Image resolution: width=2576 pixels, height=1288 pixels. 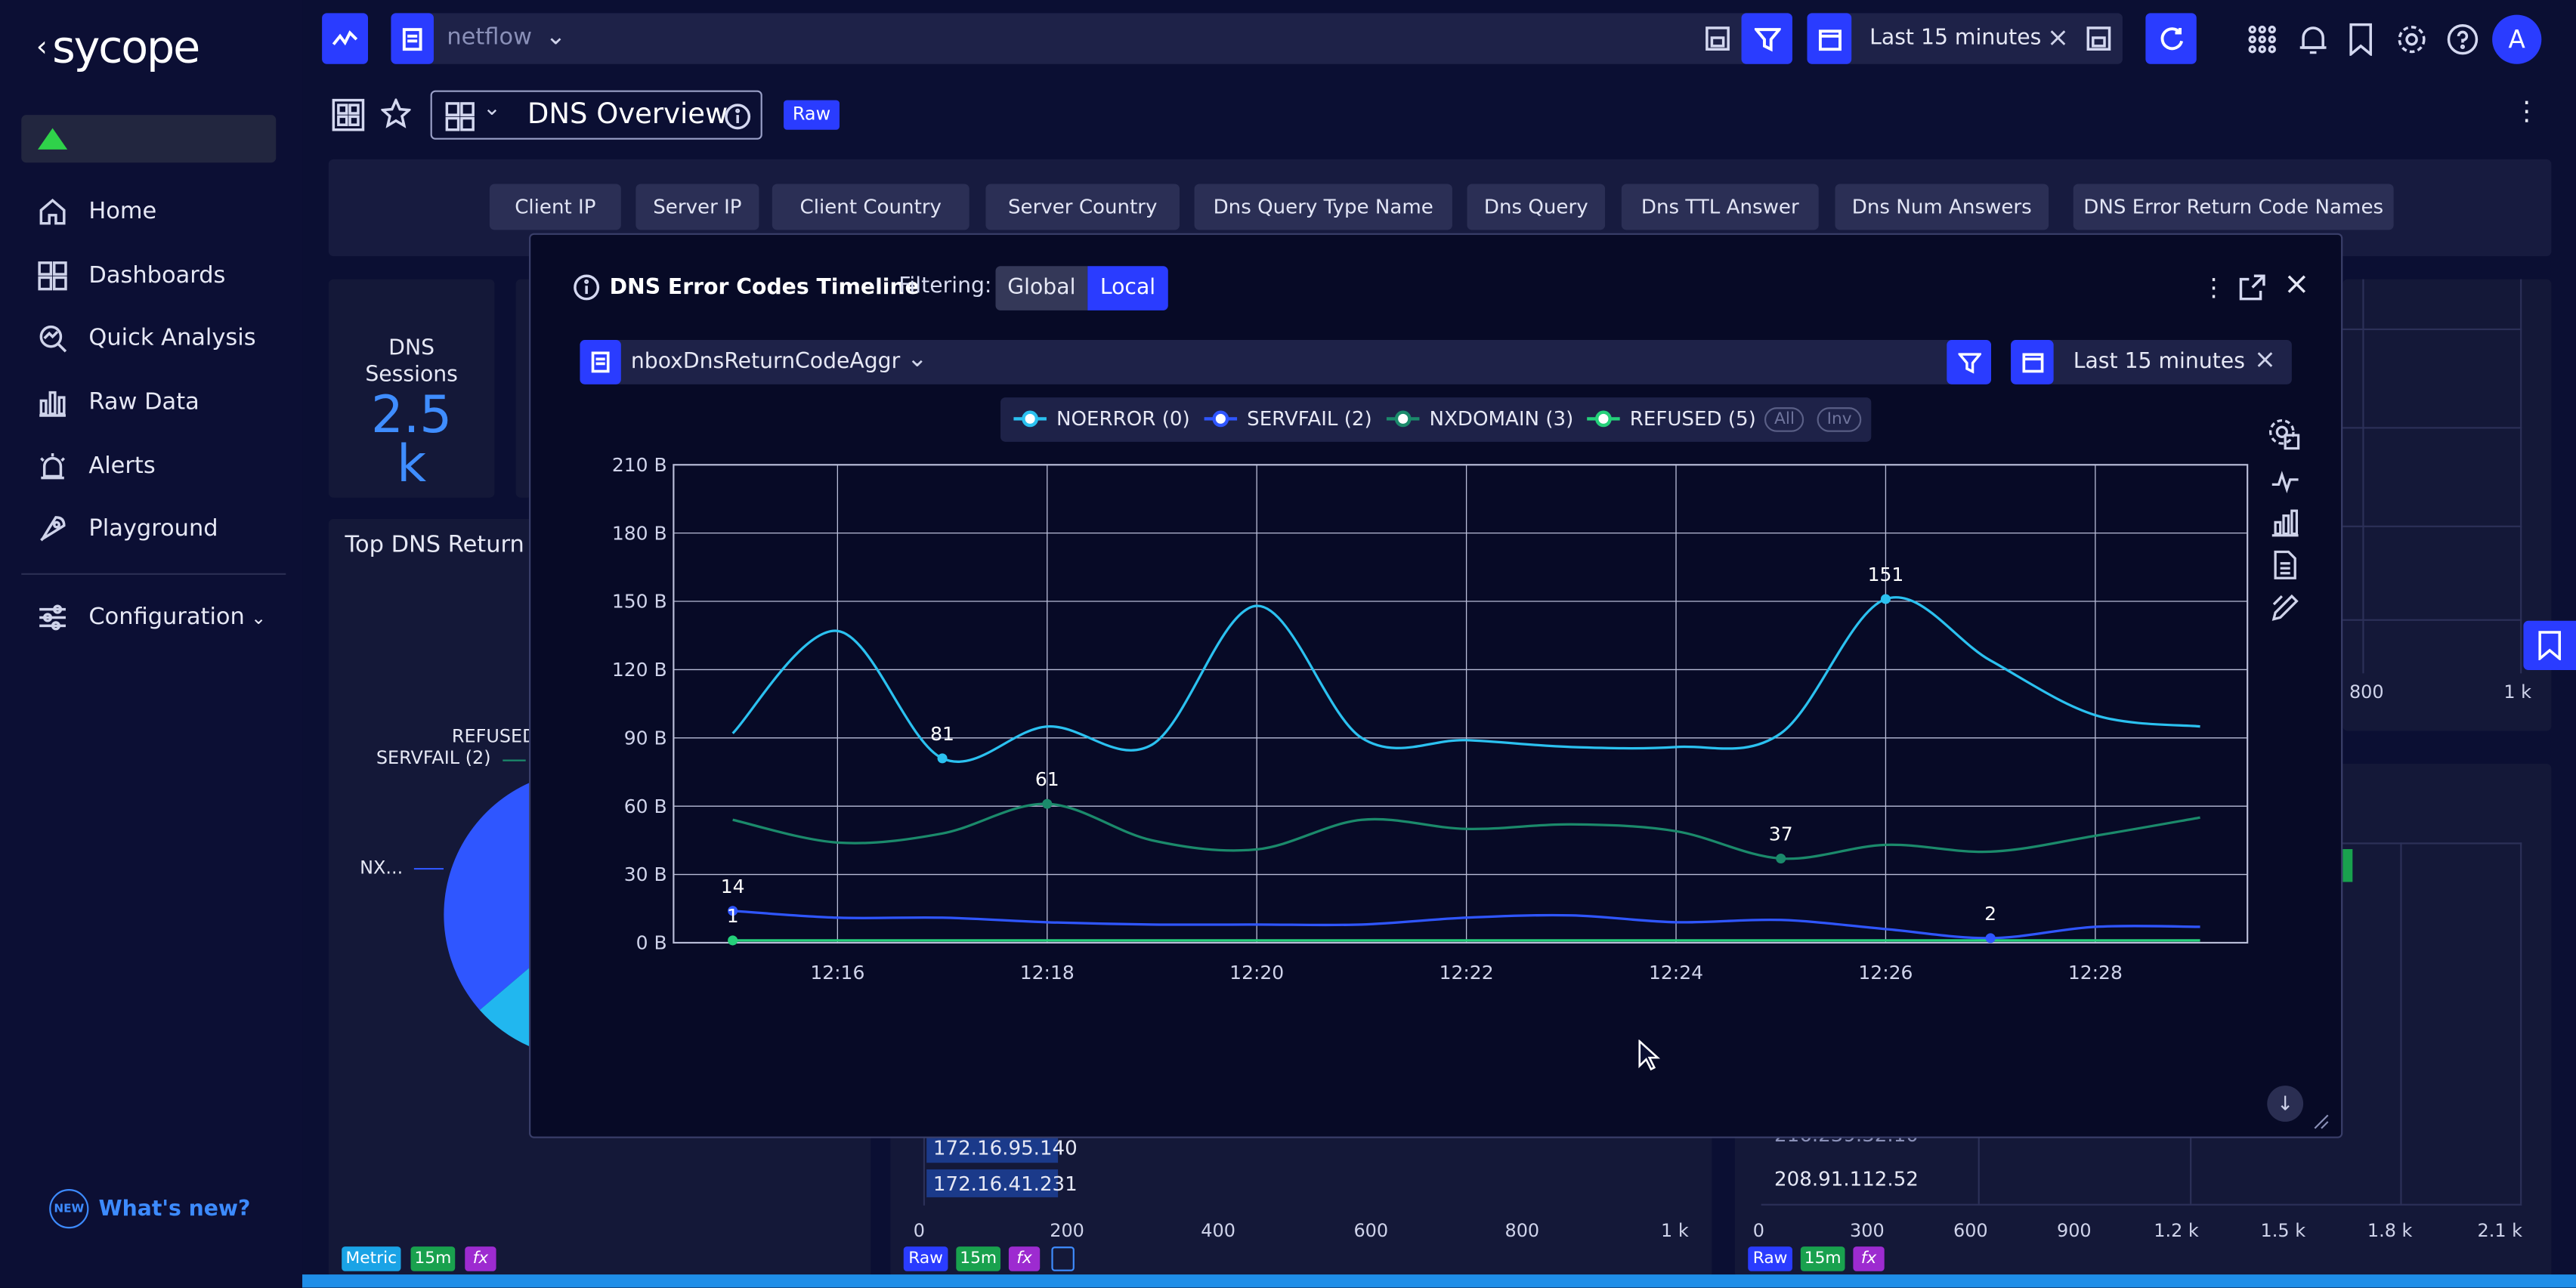 I want to click on filter-dns-query: Dns Query, so click(x=1536, y=207).